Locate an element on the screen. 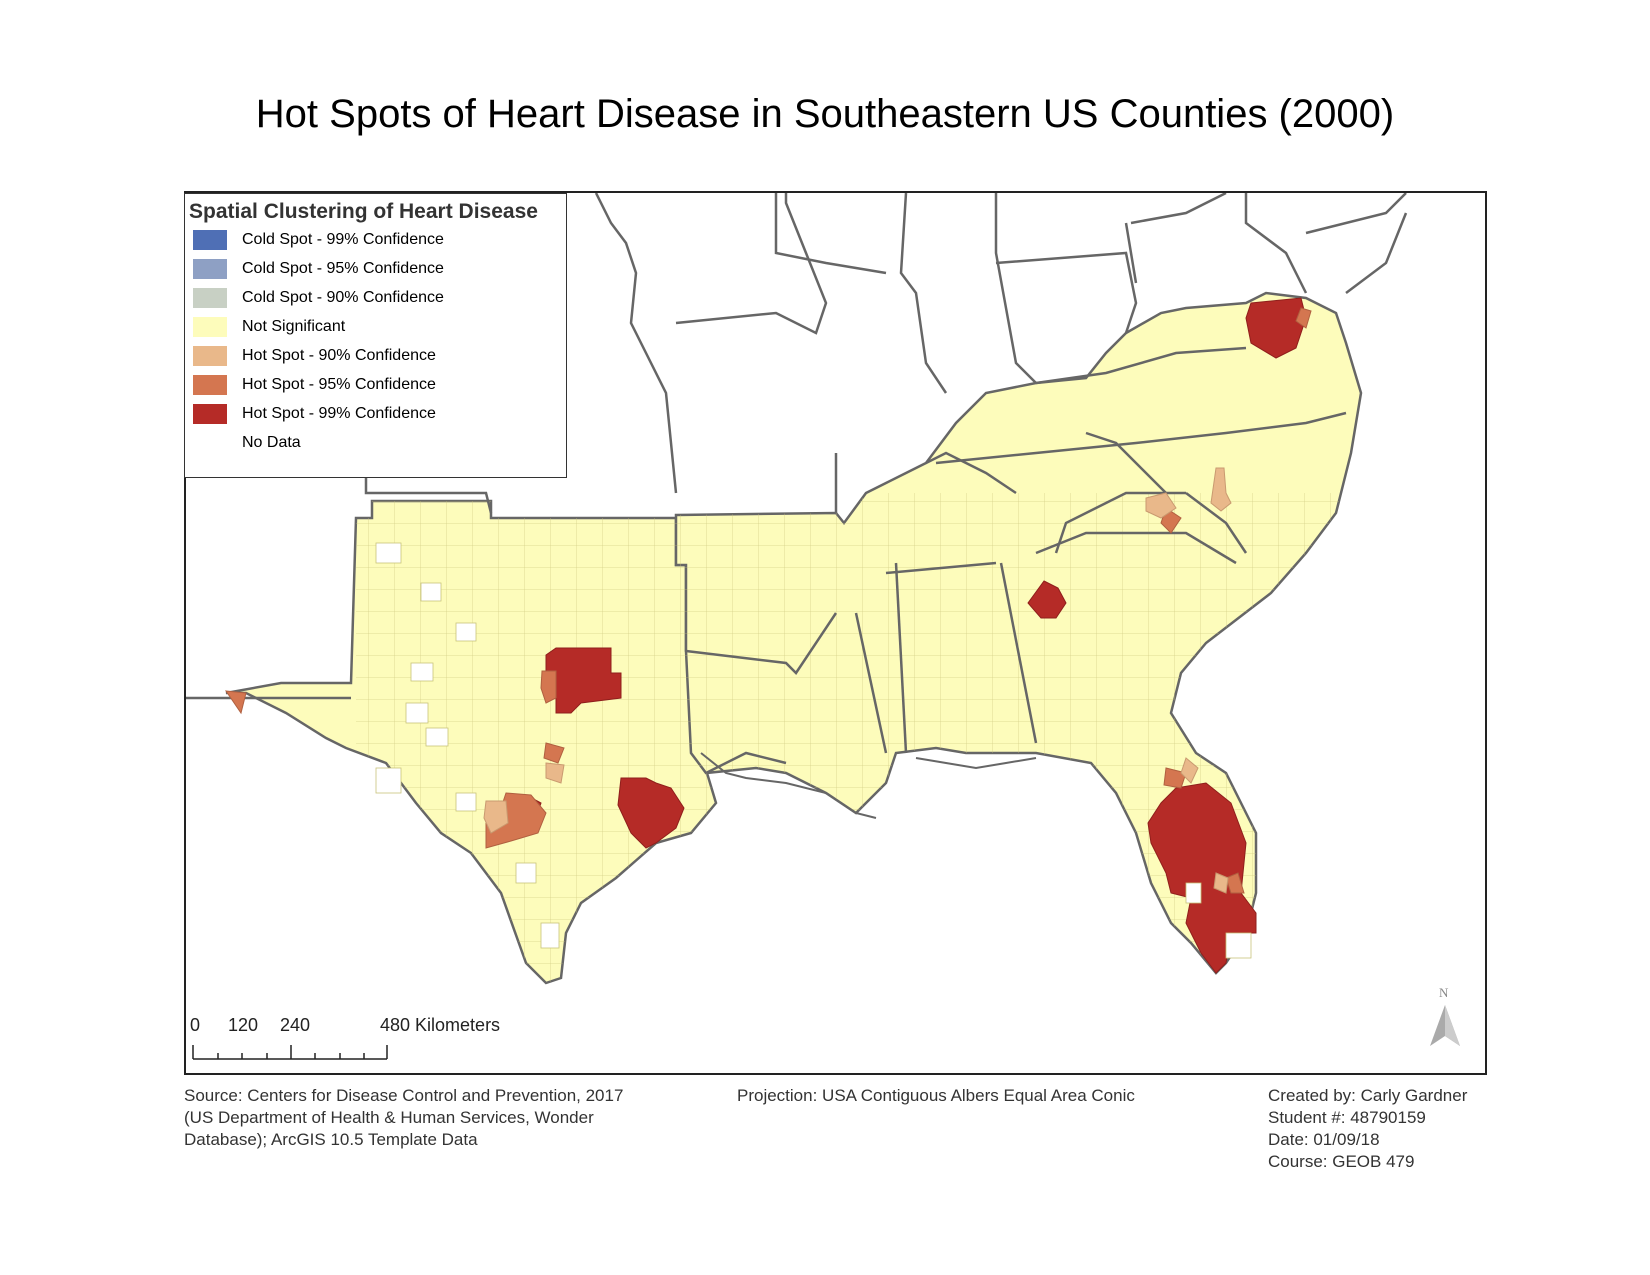 Image resolution: width=1650 pixels, height=1275 pixels. north-arrow-icon is located at coordinates (1445, 1025).